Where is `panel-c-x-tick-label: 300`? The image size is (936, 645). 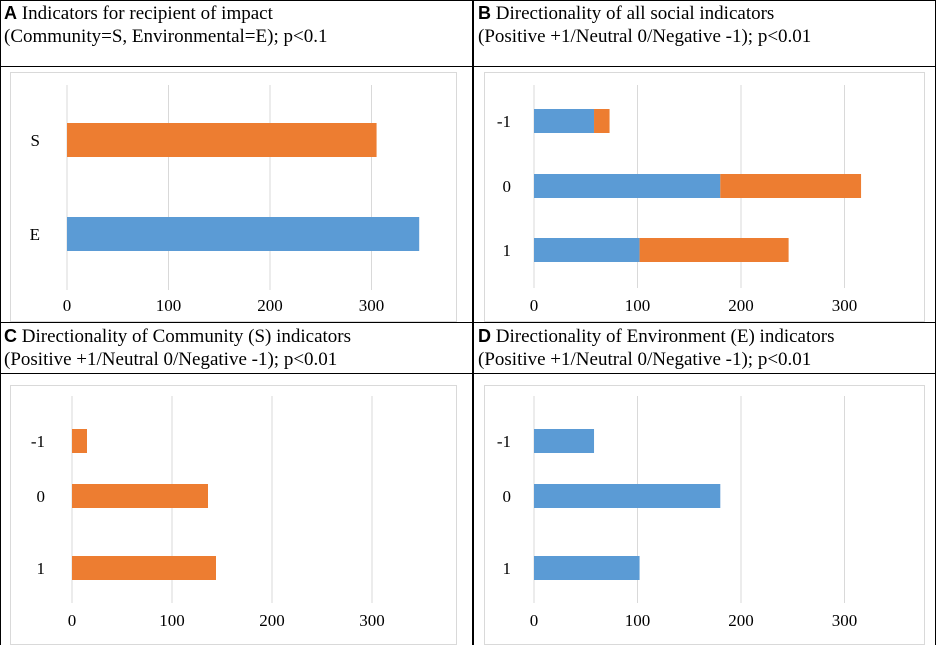
panel-c-x-tick-label: 300 is located at coordinates (372, 620).